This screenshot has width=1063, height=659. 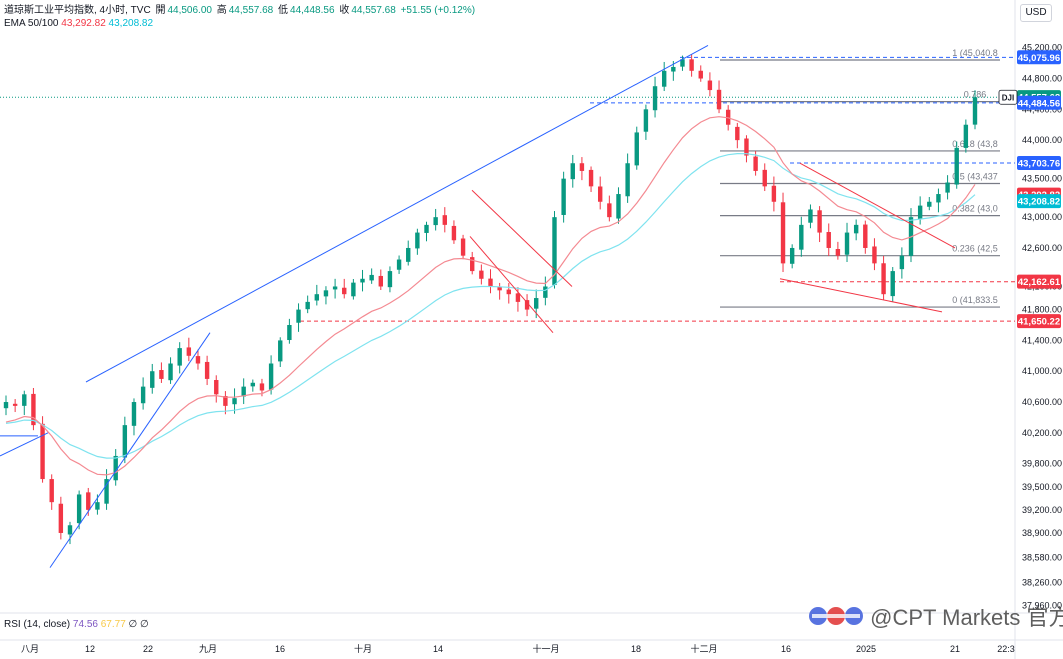 I want to click on symbol-tag-text: DJI, so click(x=1008, y=98).